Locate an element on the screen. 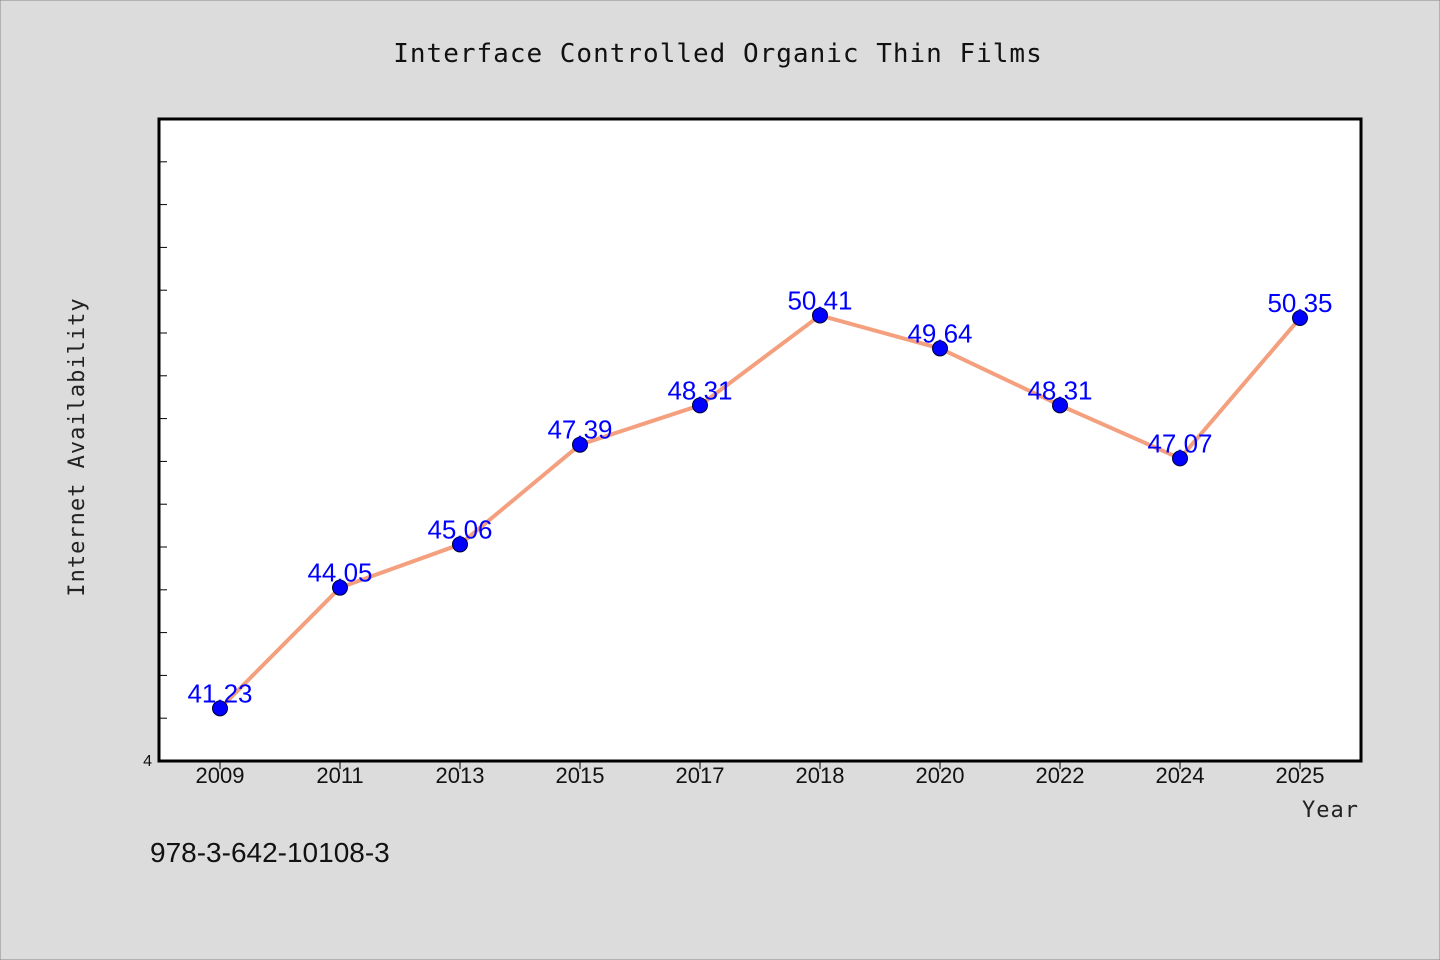 The width and height of the screenshot is (1440, 960). x-tick-label: 2013 is located at coordinates (460, 775).